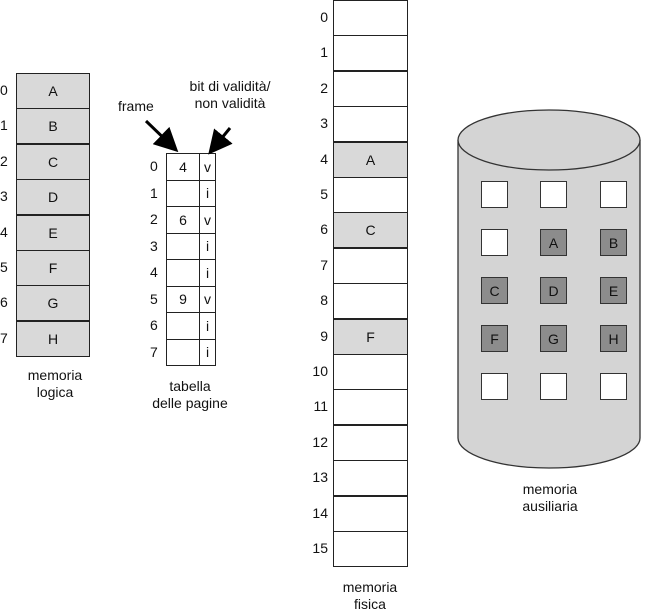  Describe the element at coordinates (183, 299) in the screenshot. I see `page-table-frame-cell: 9` at that location.